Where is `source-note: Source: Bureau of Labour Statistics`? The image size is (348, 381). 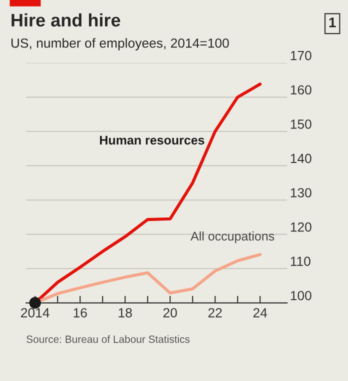 source-note: Source: Bureau of Labour Statistics is located at coordinates (108, 339).